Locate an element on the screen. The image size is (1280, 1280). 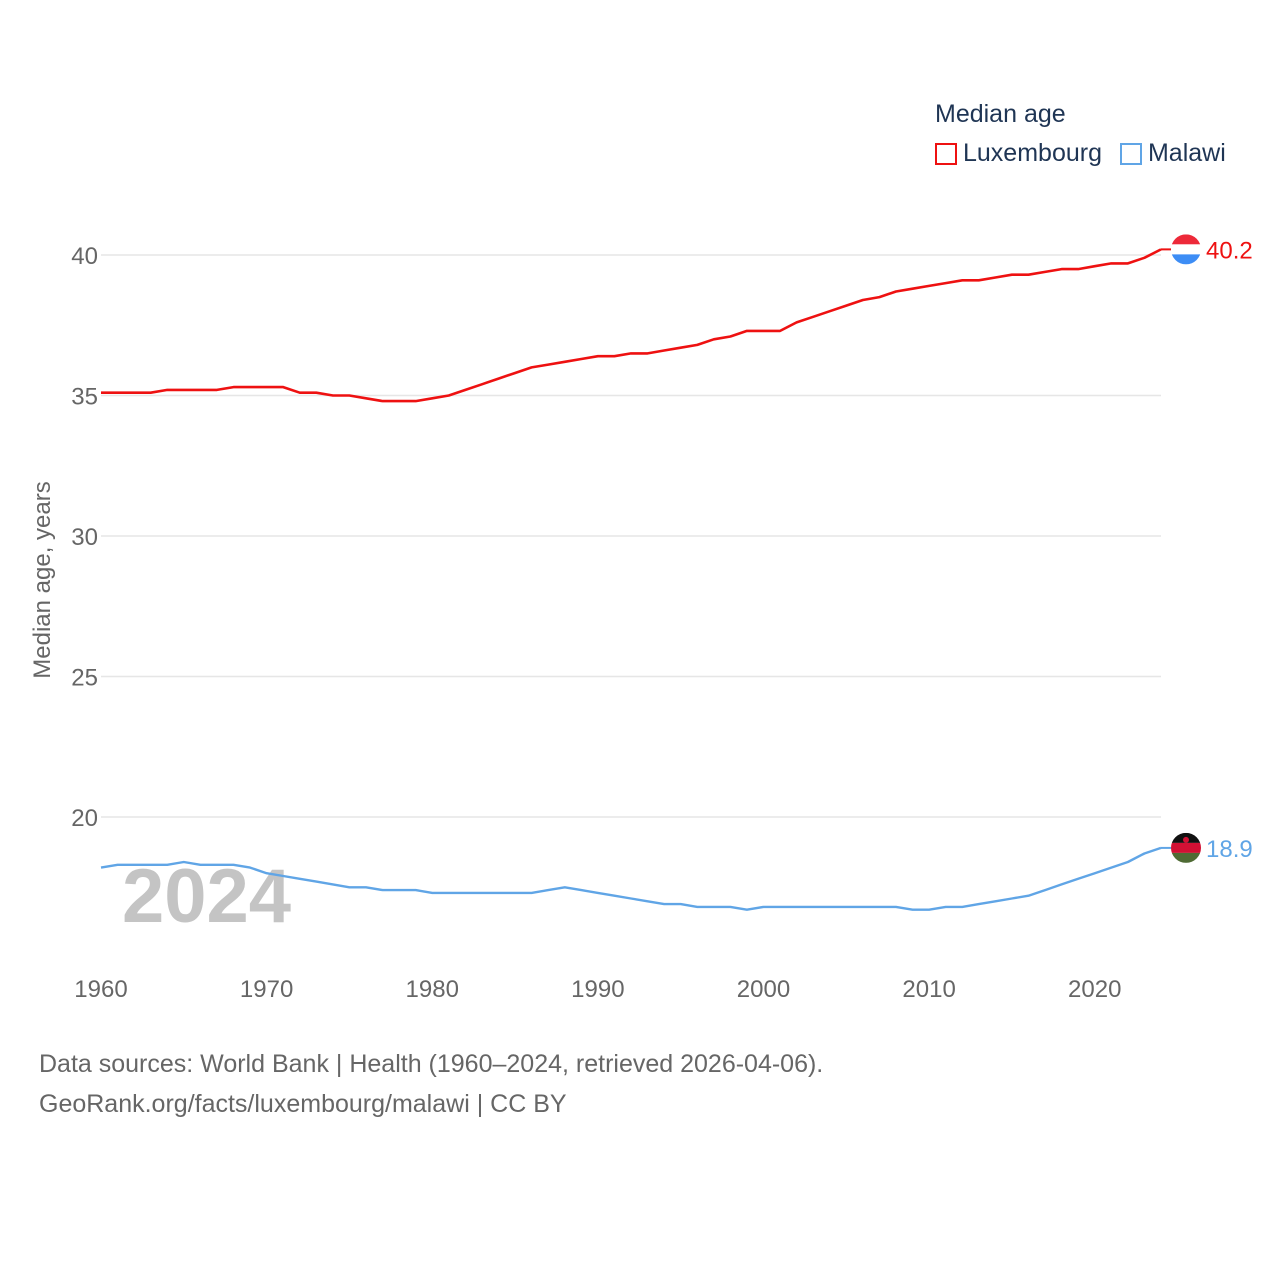
x-tick-label: 1990 is located at coordinates (597, 989).